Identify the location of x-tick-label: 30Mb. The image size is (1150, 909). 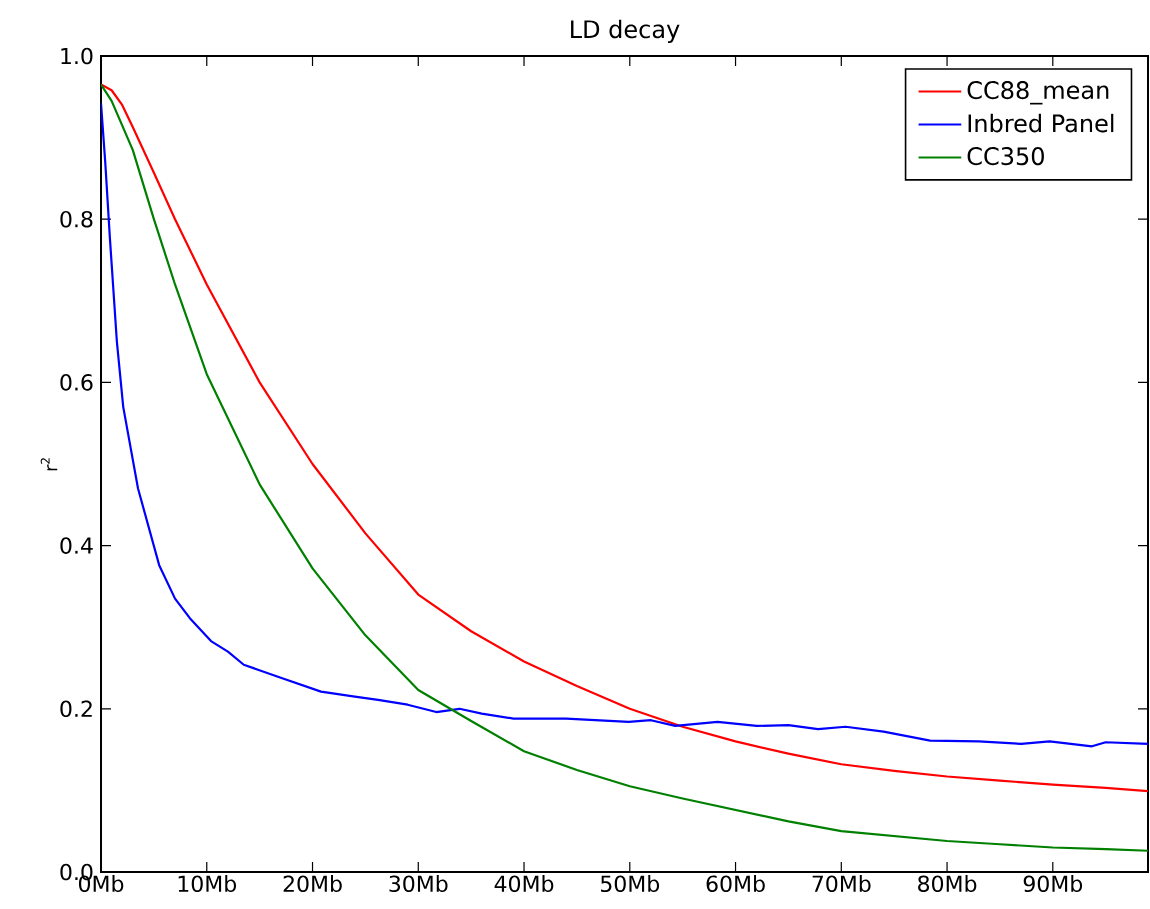
(418, 884).